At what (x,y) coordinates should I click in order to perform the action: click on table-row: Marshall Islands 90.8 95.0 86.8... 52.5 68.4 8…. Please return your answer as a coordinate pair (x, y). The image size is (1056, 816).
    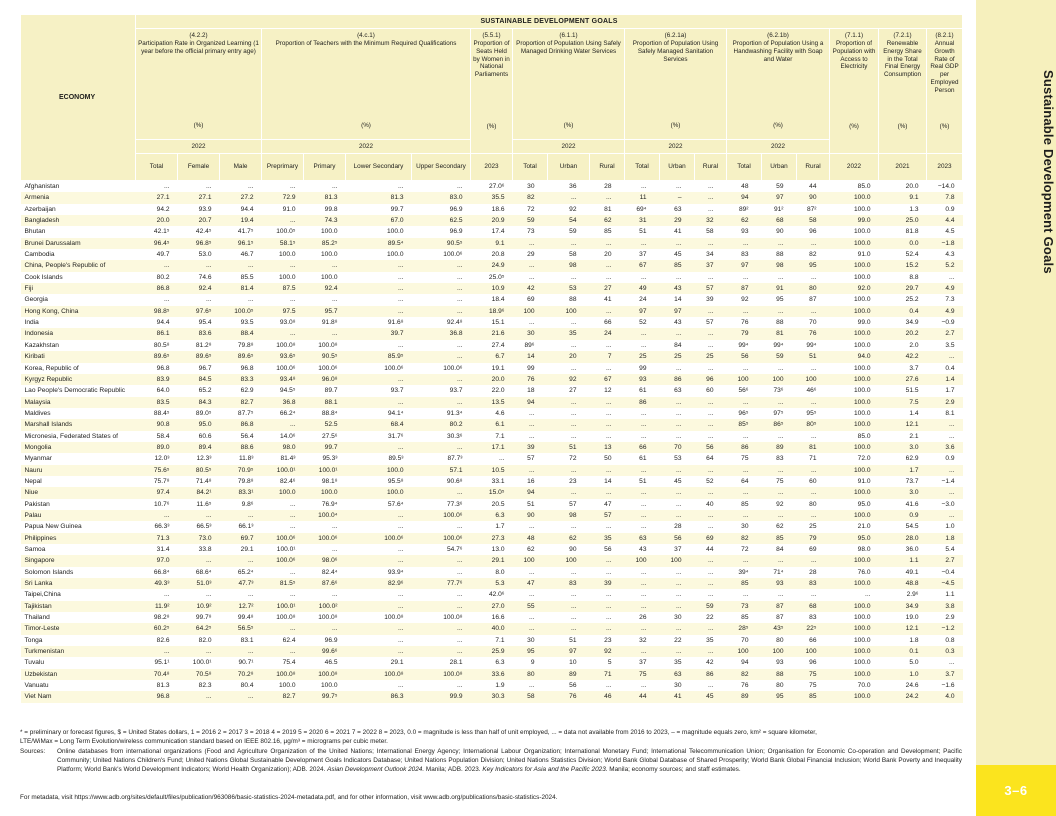
    Looking at the image, I should click on (491, 425).